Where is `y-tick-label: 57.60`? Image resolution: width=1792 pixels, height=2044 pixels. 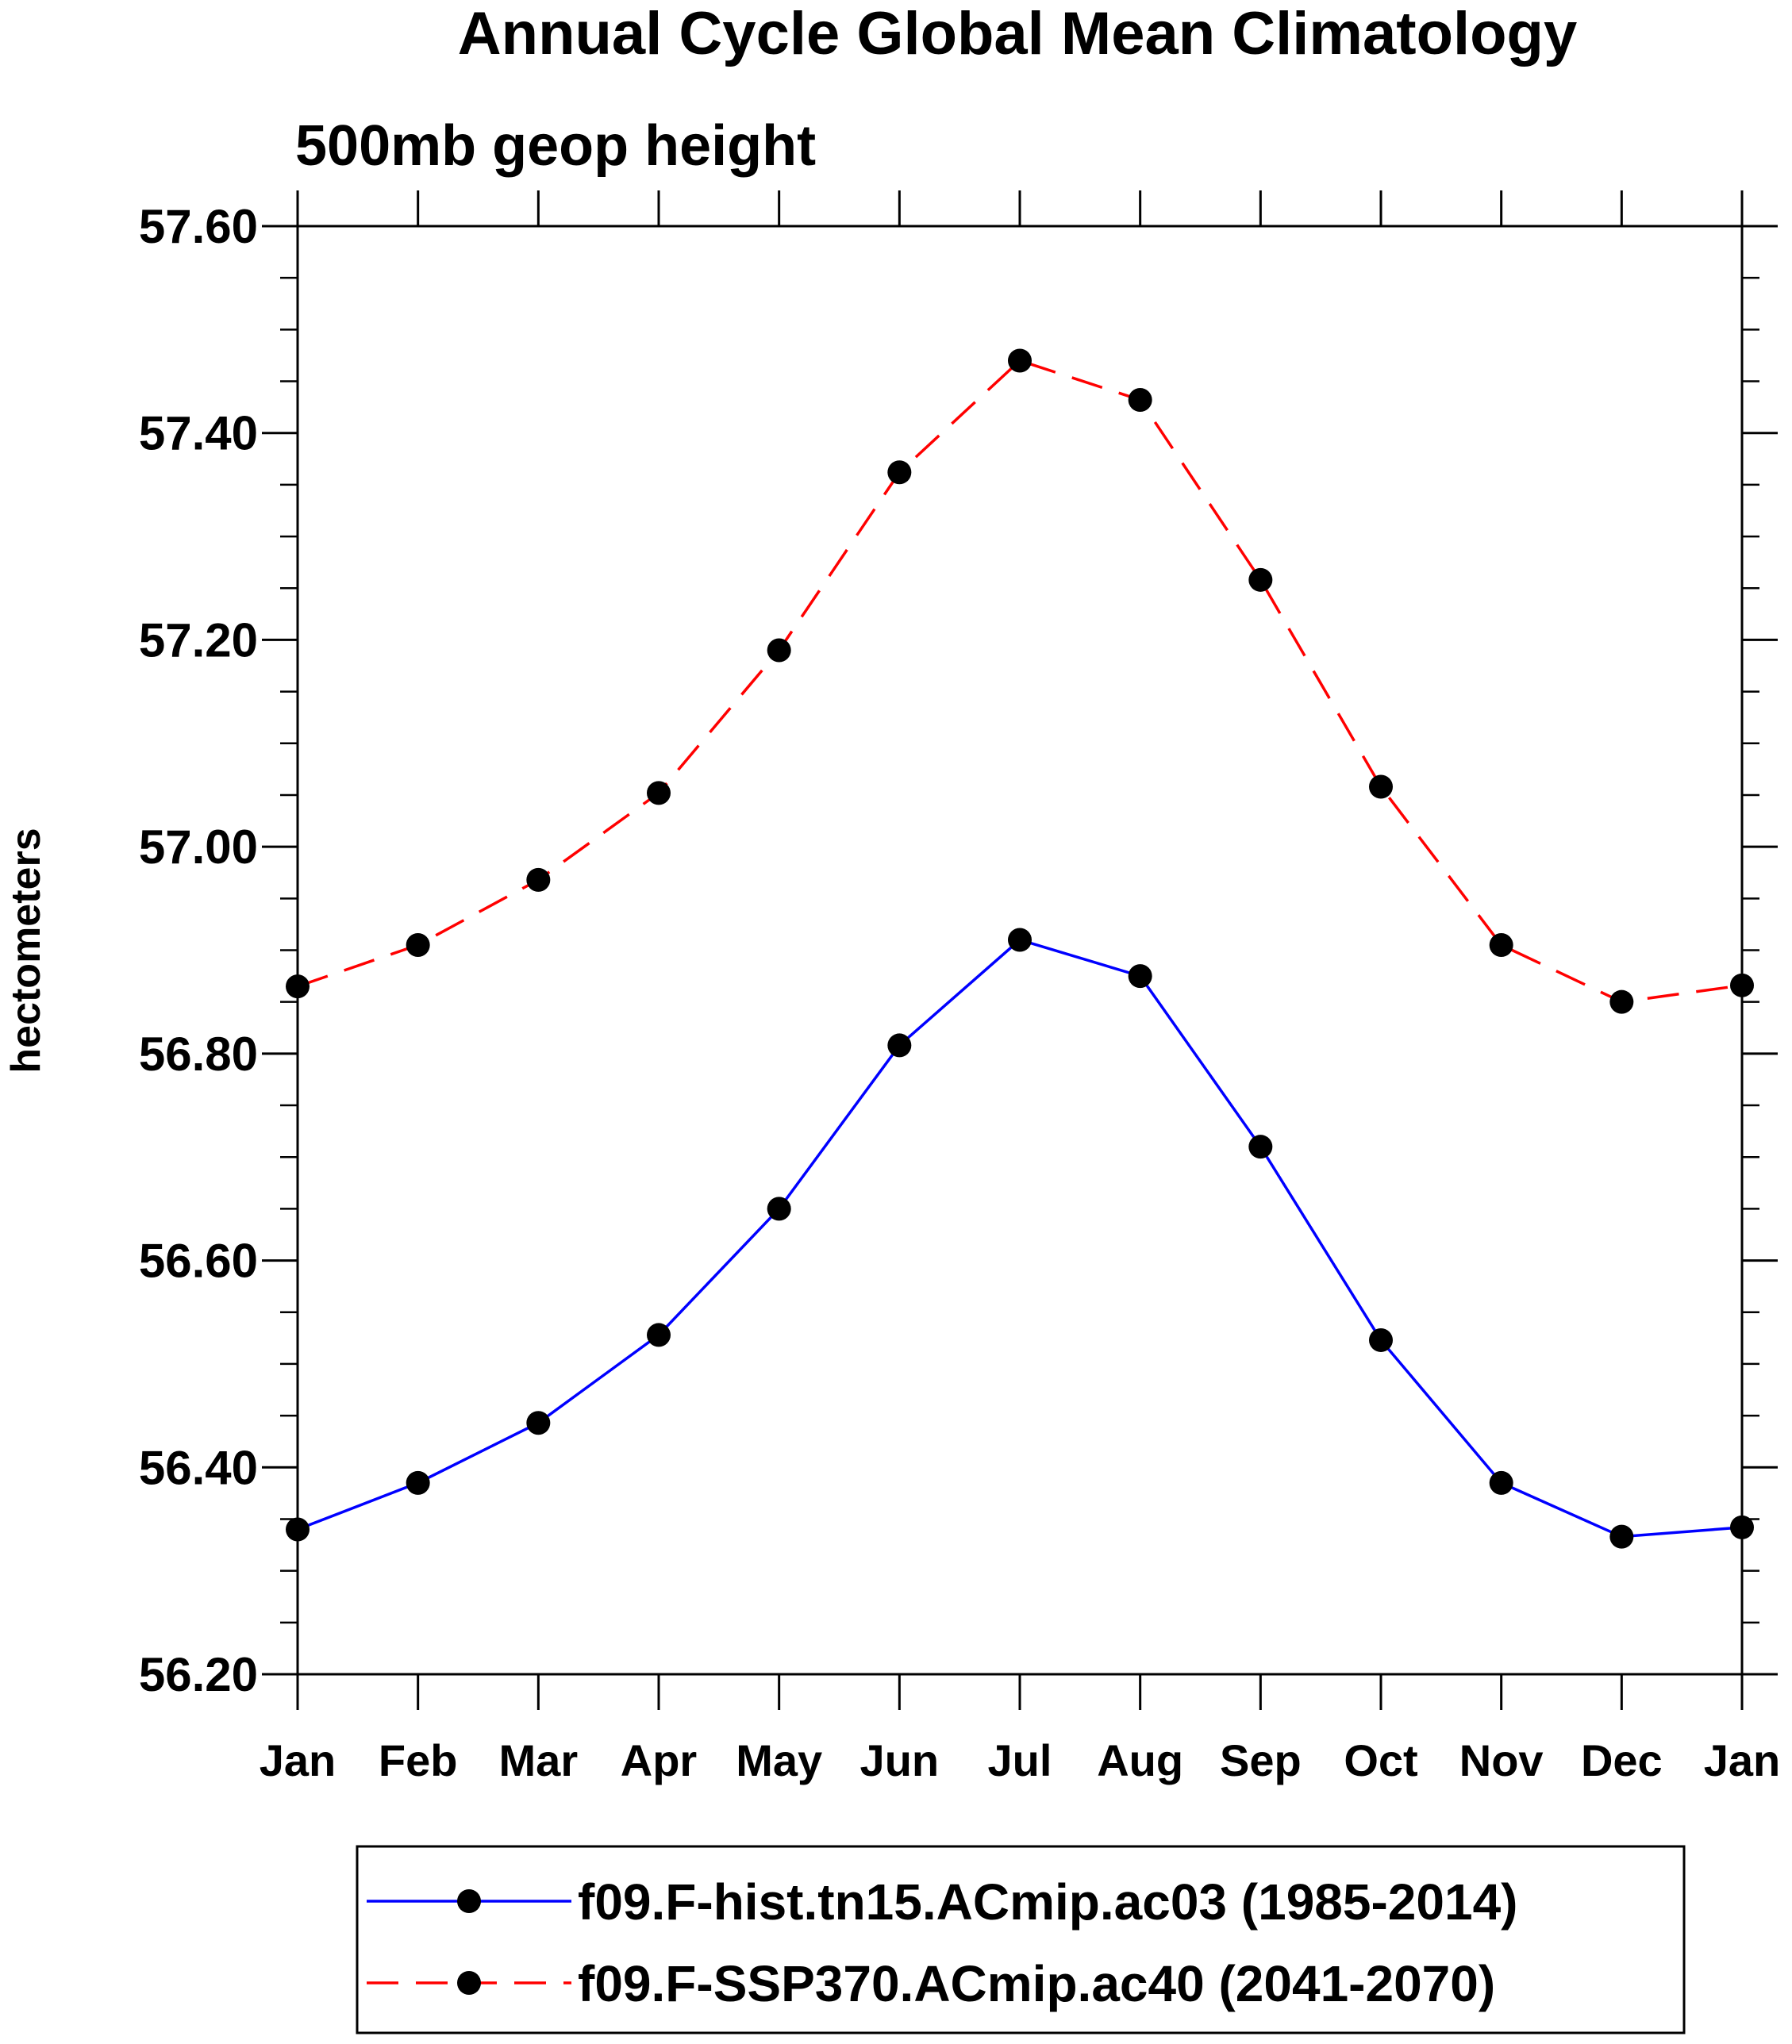
y-tick-label: 57.60 is located at coordinates (198, 226).